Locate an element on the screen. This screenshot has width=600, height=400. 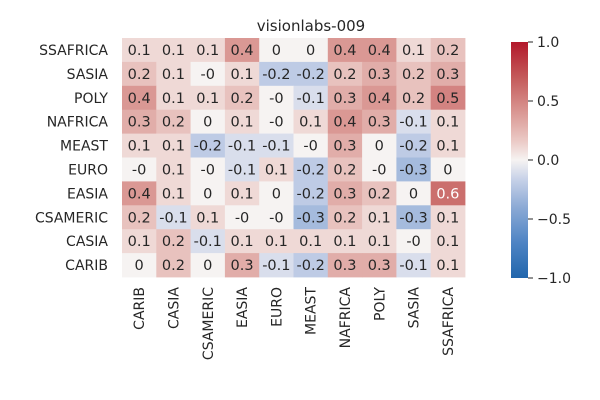
colorbar-tick-label: 1.0 is located at coordinates (548, 43).